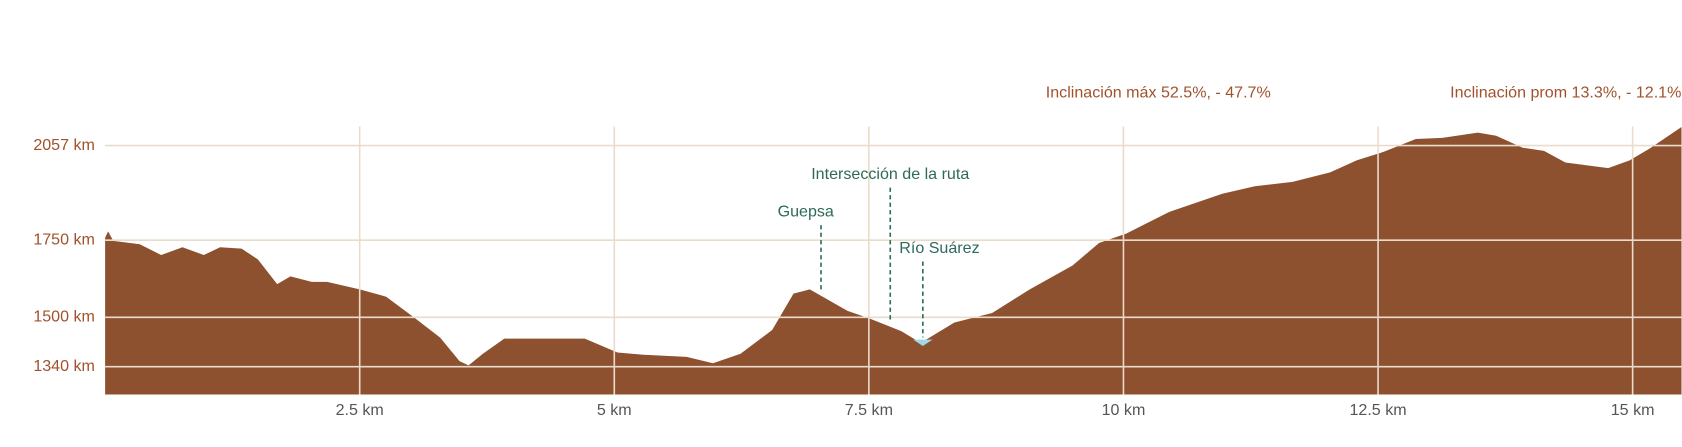  I want to click on note: Inclinación máx 52.5%, - 47.7%, so click(1158, 93).